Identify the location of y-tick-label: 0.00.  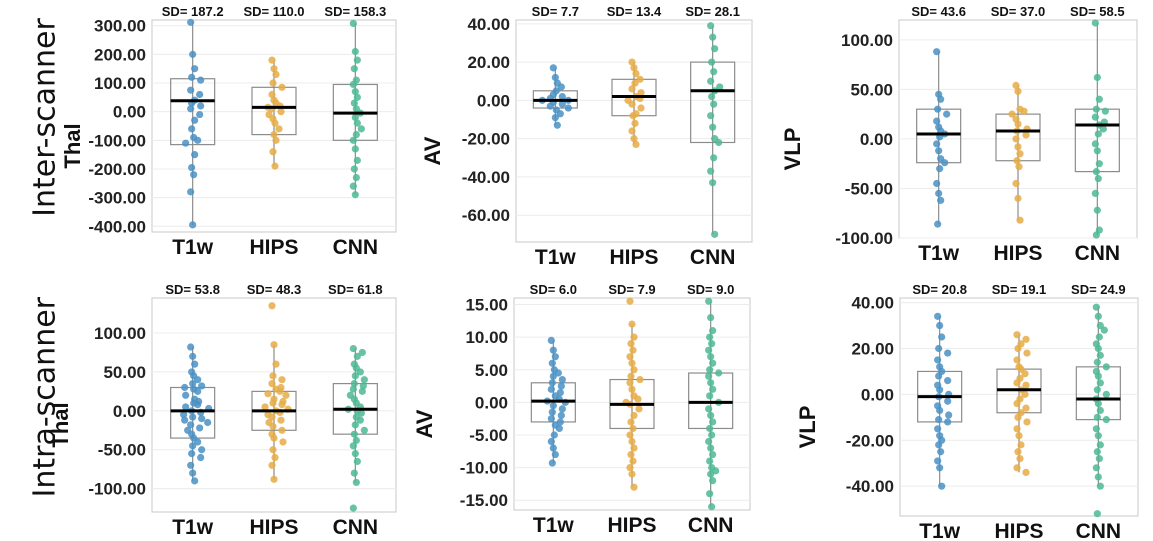
(876, 139).